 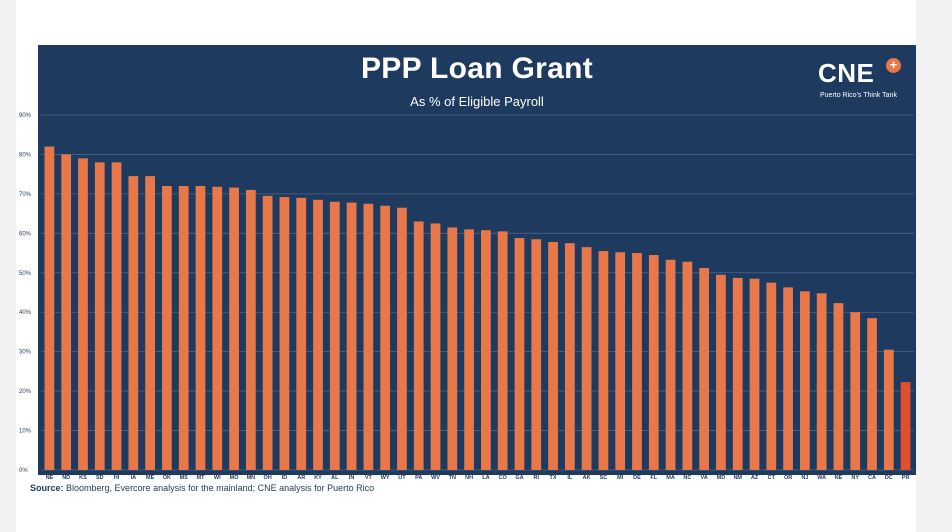 What do you see at coordinates (519, 478) in the screenshot?
I see `x-tick-label: GA` at bounding box center [519, 478].